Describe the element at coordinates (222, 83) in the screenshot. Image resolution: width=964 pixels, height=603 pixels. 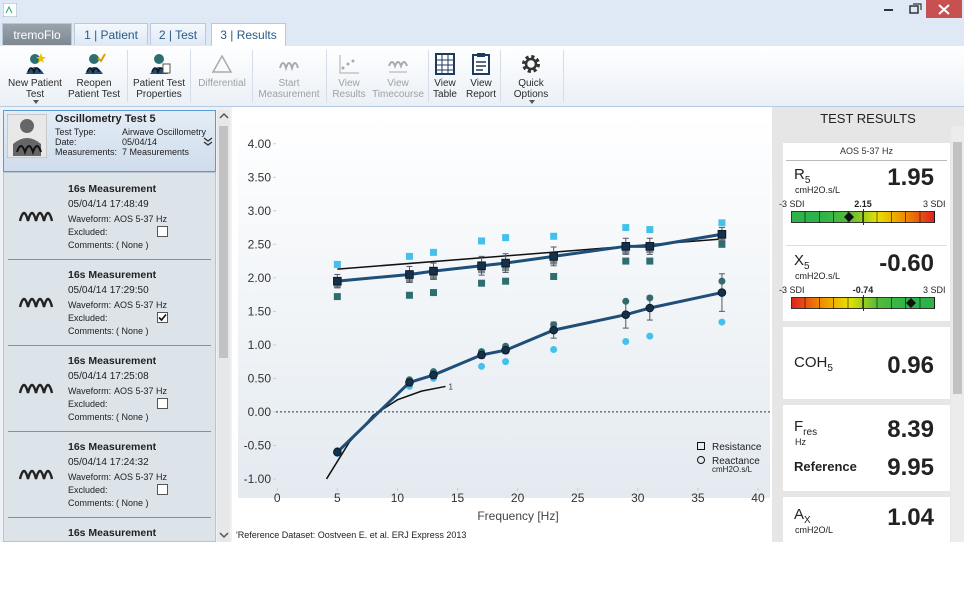
I see `button-label: Differential` at that location.